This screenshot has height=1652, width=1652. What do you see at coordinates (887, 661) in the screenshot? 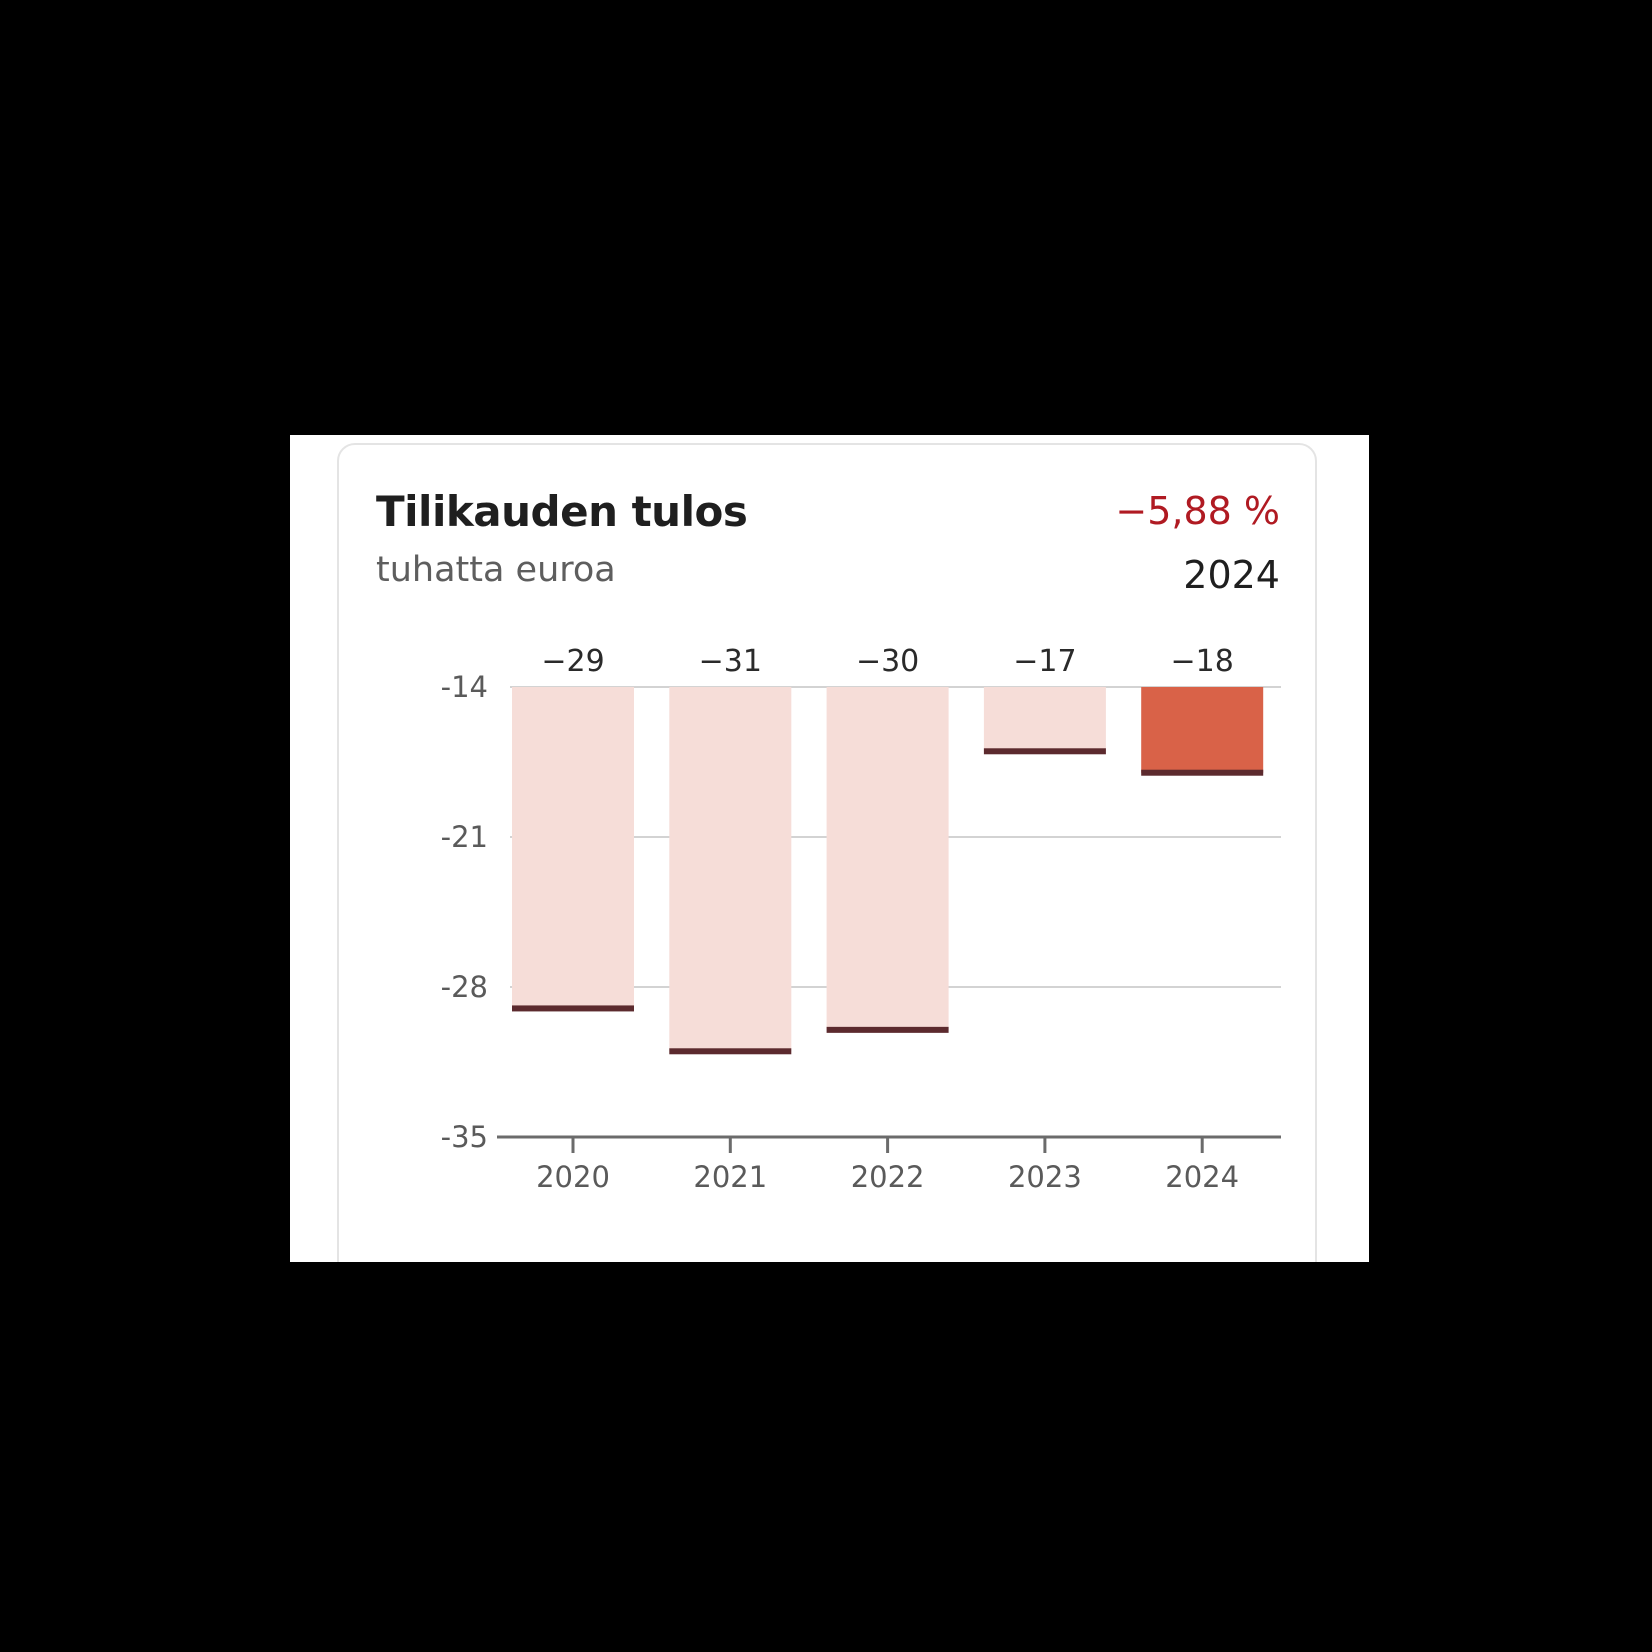
I see `data-label: −30` at bounding box center [887, 661].